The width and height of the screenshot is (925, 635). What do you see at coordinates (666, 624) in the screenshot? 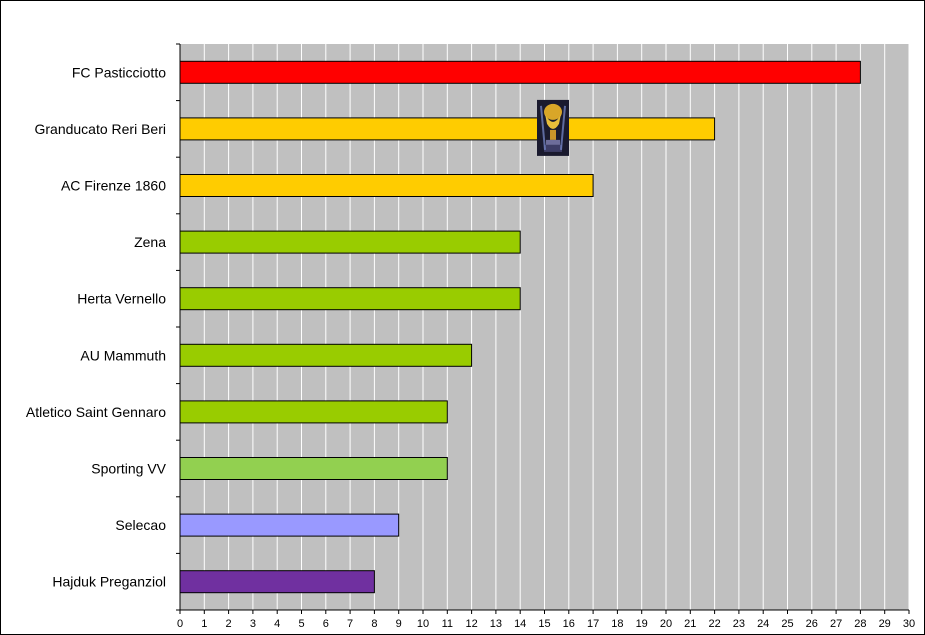
I see `x-tick-label: 20` at bounding box center [666, 624].